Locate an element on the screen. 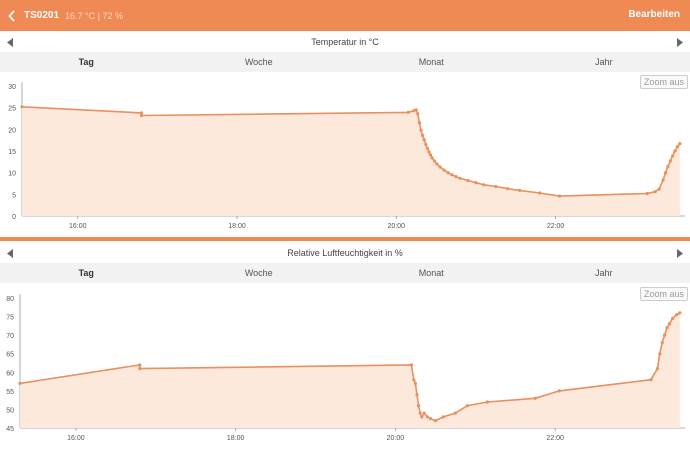 This screenshot has height=451, width=690. x-tick-label: 18:00 is located at coordinates (236, 438).